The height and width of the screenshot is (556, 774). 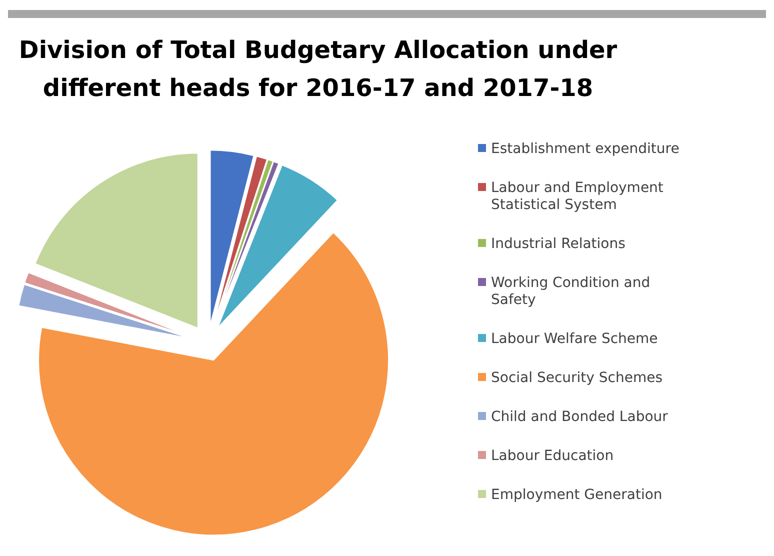 I want to click on legend-label: Industrial Relations, so click(x=558, y=244).